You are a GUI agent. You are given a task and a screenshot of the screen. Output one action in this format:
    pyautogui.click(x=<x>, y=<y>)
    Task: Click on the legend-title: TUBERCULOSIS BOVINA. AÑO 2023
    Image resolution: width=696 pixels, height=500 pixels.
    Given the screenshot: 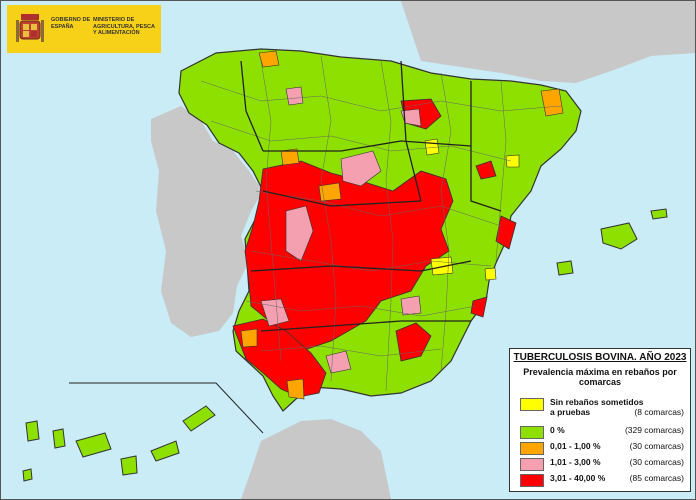 What is the action you would take?
    pyautogui.click(x=600, y=357)
    